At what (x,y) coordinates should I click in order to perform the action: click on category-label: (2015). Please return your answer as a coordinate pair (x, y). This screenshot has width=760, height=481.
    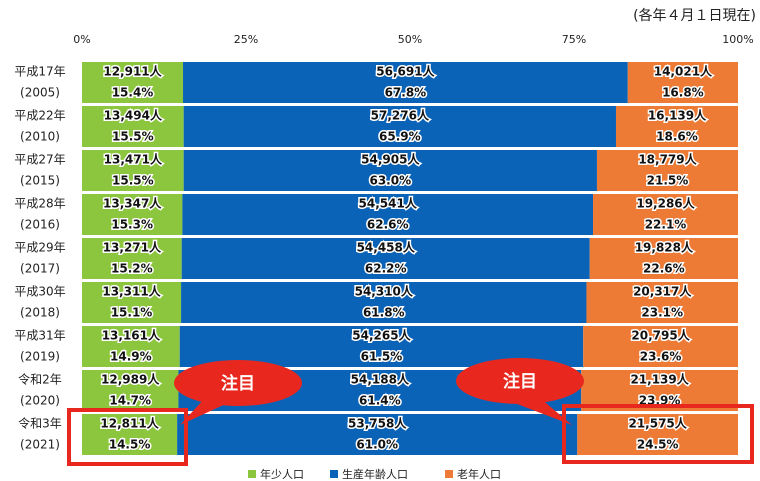
    Looking at the image, I should click on (40, 181).